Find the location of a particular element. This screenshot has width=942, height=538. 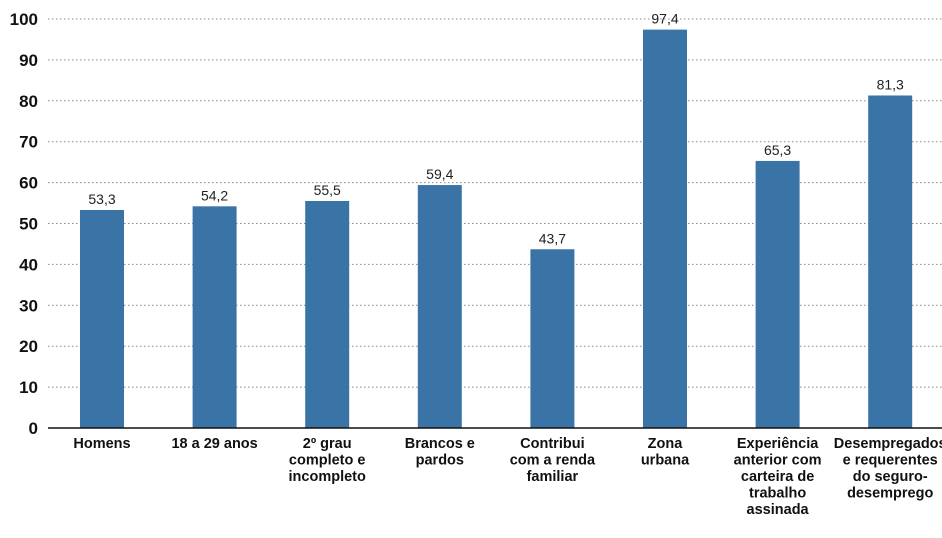

category-label-line: desemprego is located at coordinates (890, 494).